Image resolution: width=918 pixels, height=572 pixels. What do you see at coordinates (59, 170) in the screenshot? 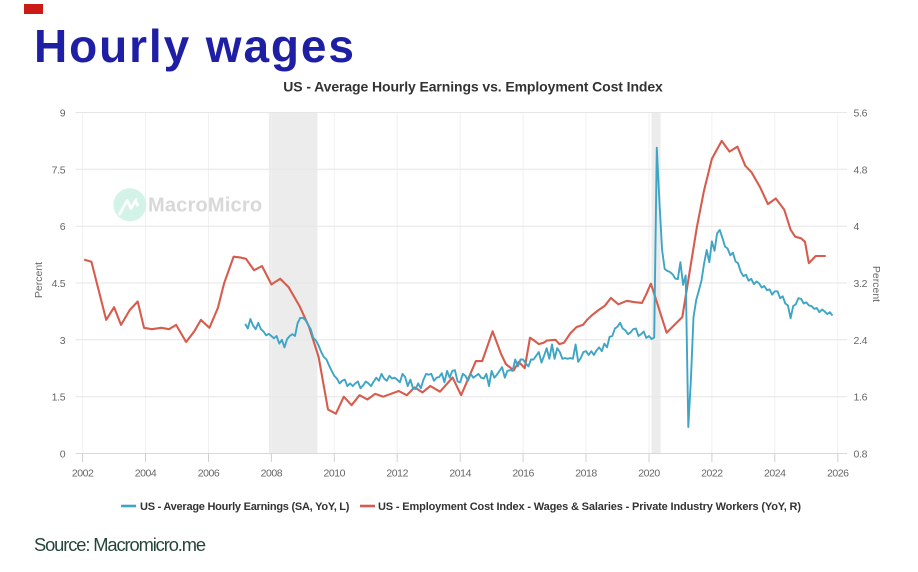
I see `svg-text: 7.5` at bounding box center [59, 170].